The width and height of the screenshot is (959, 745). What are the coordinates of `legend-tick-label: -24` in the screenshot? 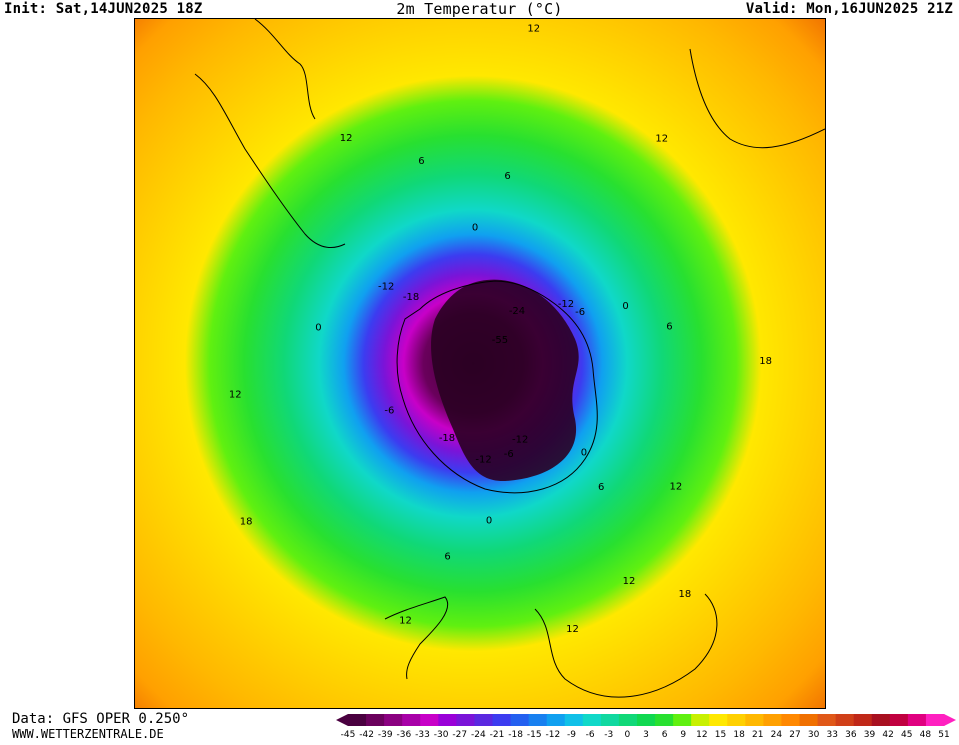 It's located at (478, 735).